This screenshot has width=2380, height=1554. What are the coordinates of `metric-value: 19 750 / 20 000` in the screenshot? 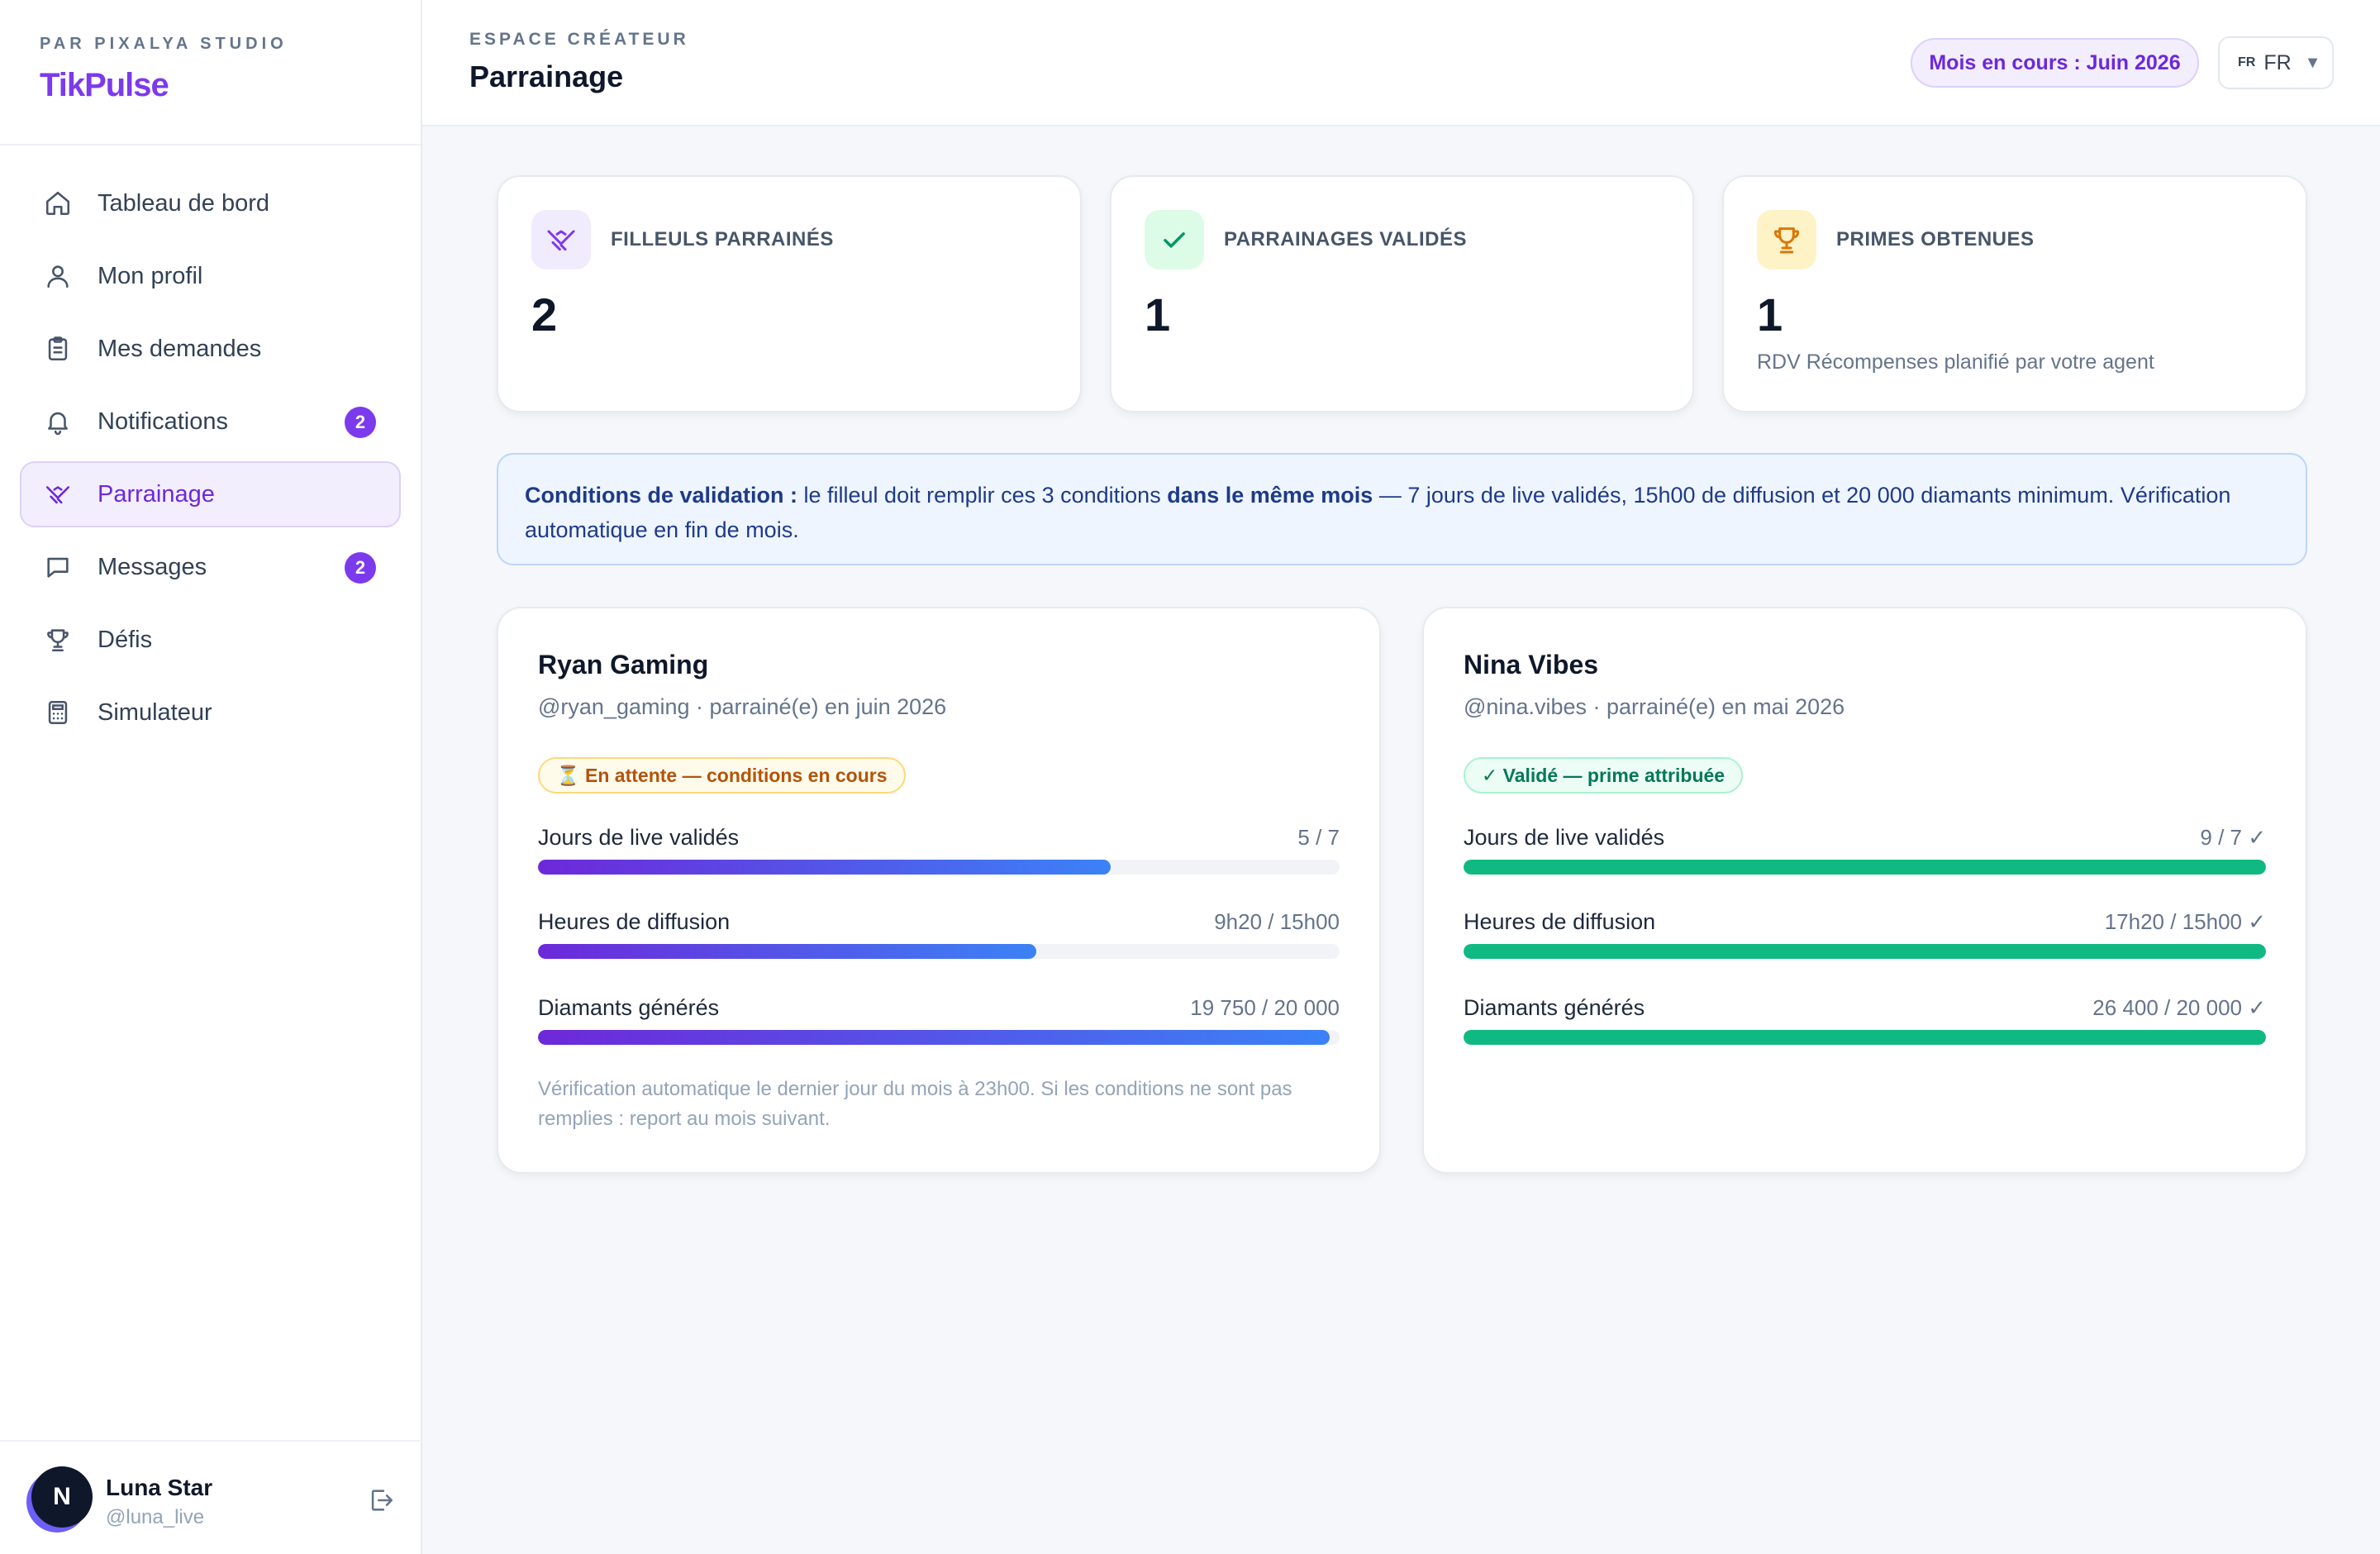 It's located at (1265, 1007).